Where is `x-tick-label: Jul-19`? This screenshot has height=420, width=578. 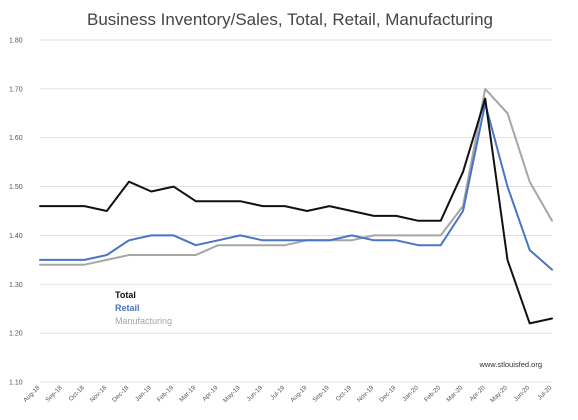
x-tick-label: Jul-19 is located at coordinates (277, 392).